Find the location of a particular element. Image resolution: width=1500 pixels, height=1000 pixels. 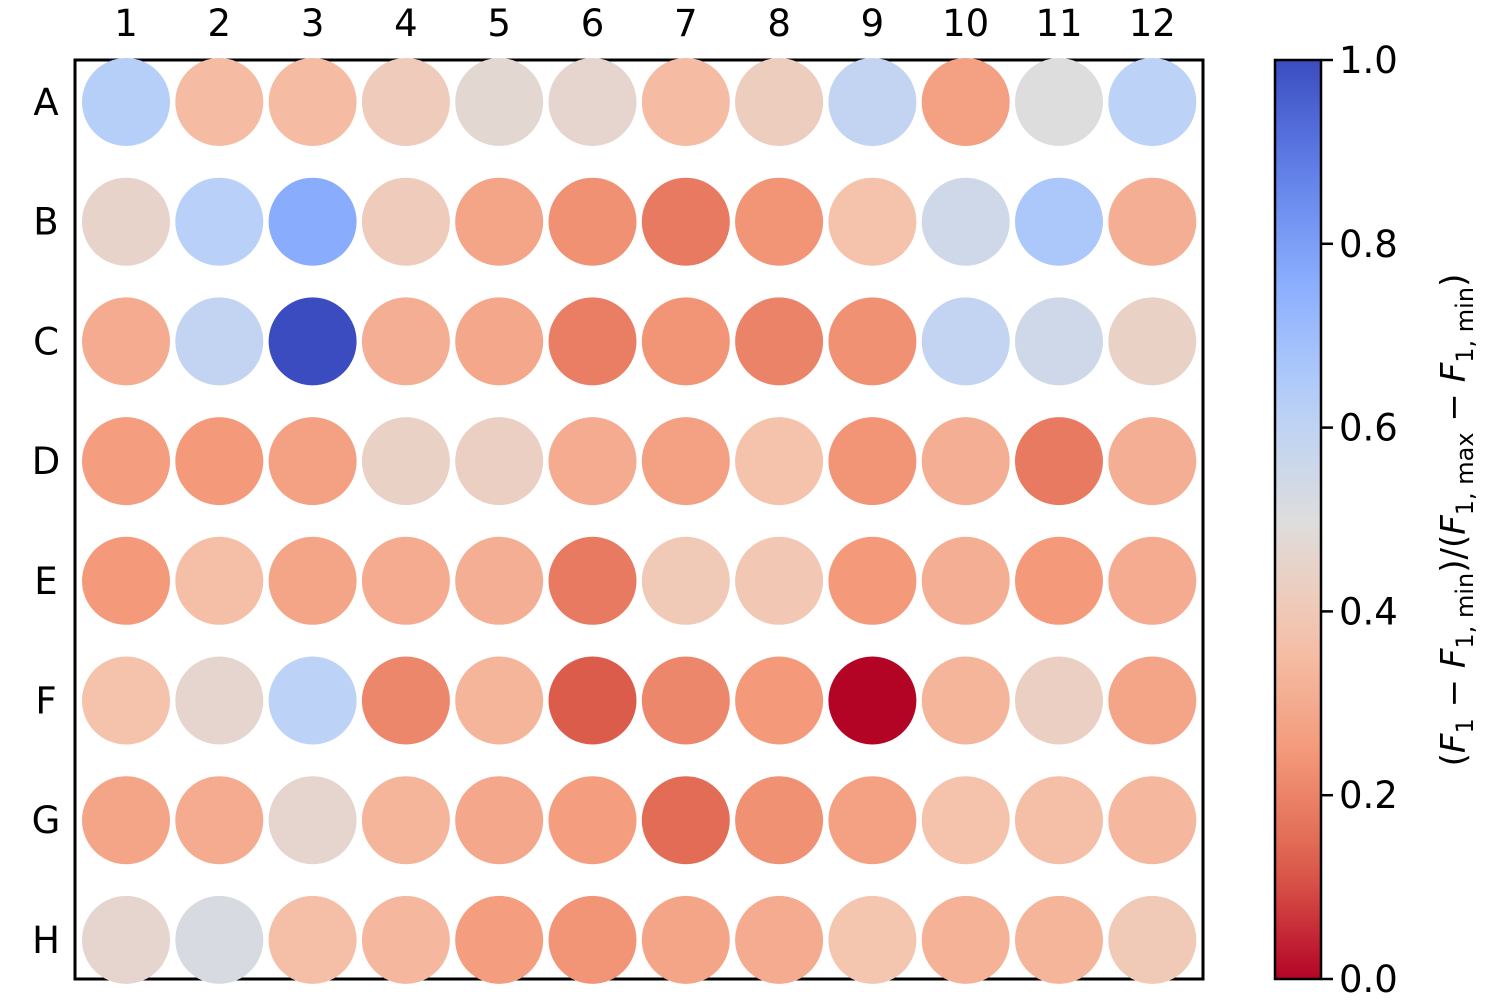

well-A1 is located at coordinates (126, 102).